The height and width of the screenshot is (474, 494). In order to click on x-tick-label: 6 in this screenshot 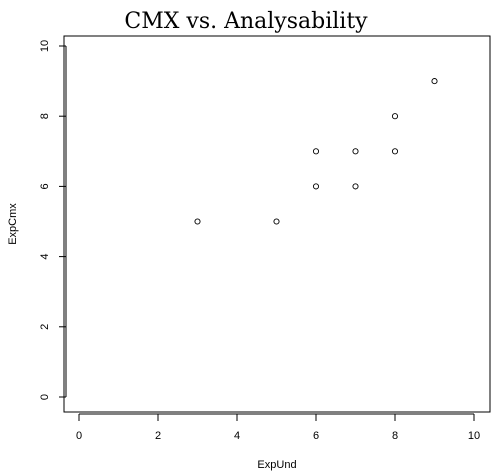, I will do `click(316, 436)`.